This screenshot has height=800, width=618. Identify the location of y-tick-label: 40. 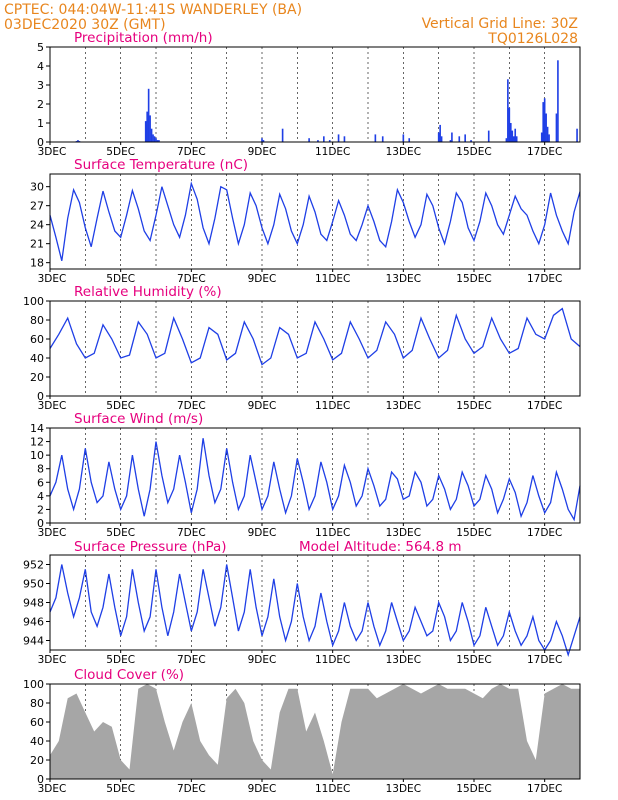
(37, 358).